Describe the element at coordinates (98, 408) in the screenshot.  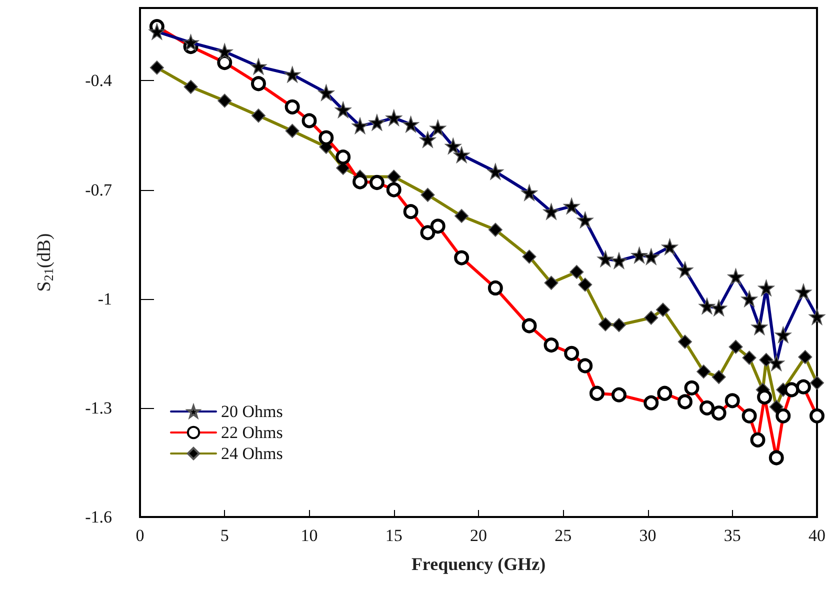
I see `y-tick-label: -1.3` at that location.